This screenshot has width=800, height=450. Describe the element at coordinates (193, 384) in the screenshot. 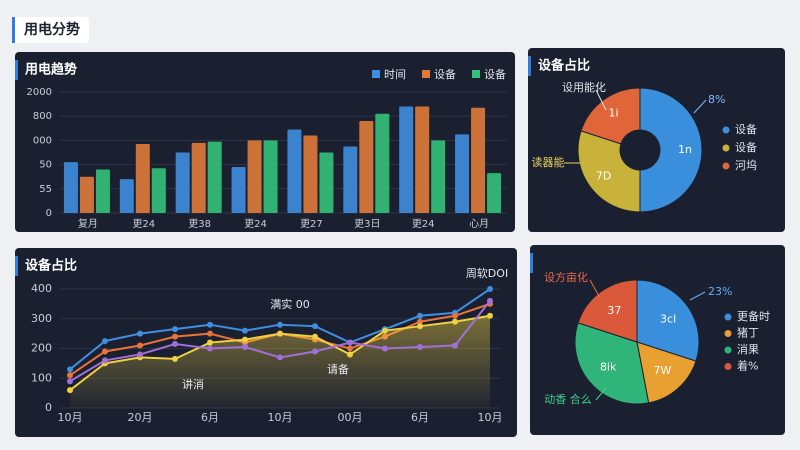

I see `annotation: 讲消` at that location.